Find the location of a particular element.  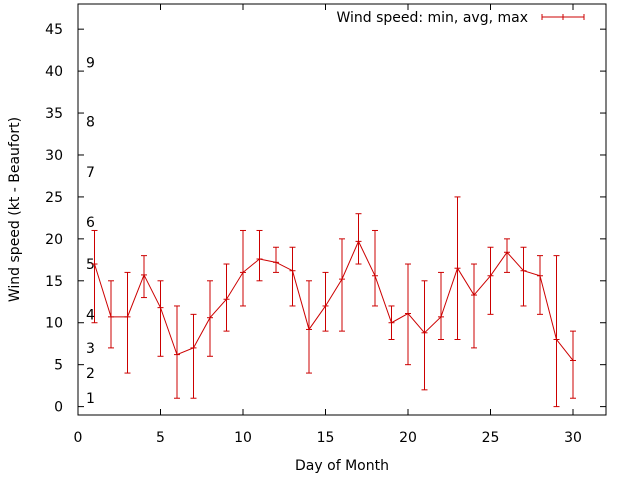

x-tick-label: 0 is located at coordinates (78, 438).